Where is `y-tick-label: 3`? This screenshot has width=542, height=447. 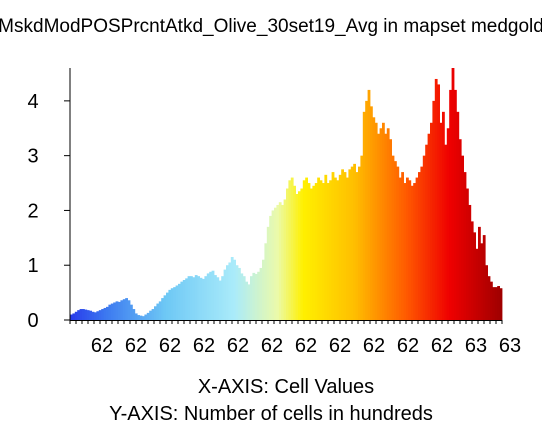 y-tick-label: 3 is located at coordinates (32, 157).